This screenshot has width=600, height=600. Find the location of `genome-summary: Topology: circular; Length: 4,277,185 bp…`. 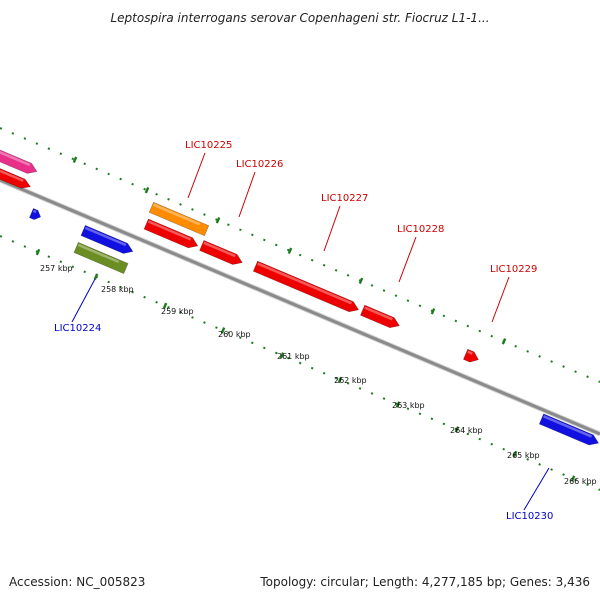

genome-summary: Topology: circular; Length: 4,277,185 bp… is located at coordinates (424, 582).